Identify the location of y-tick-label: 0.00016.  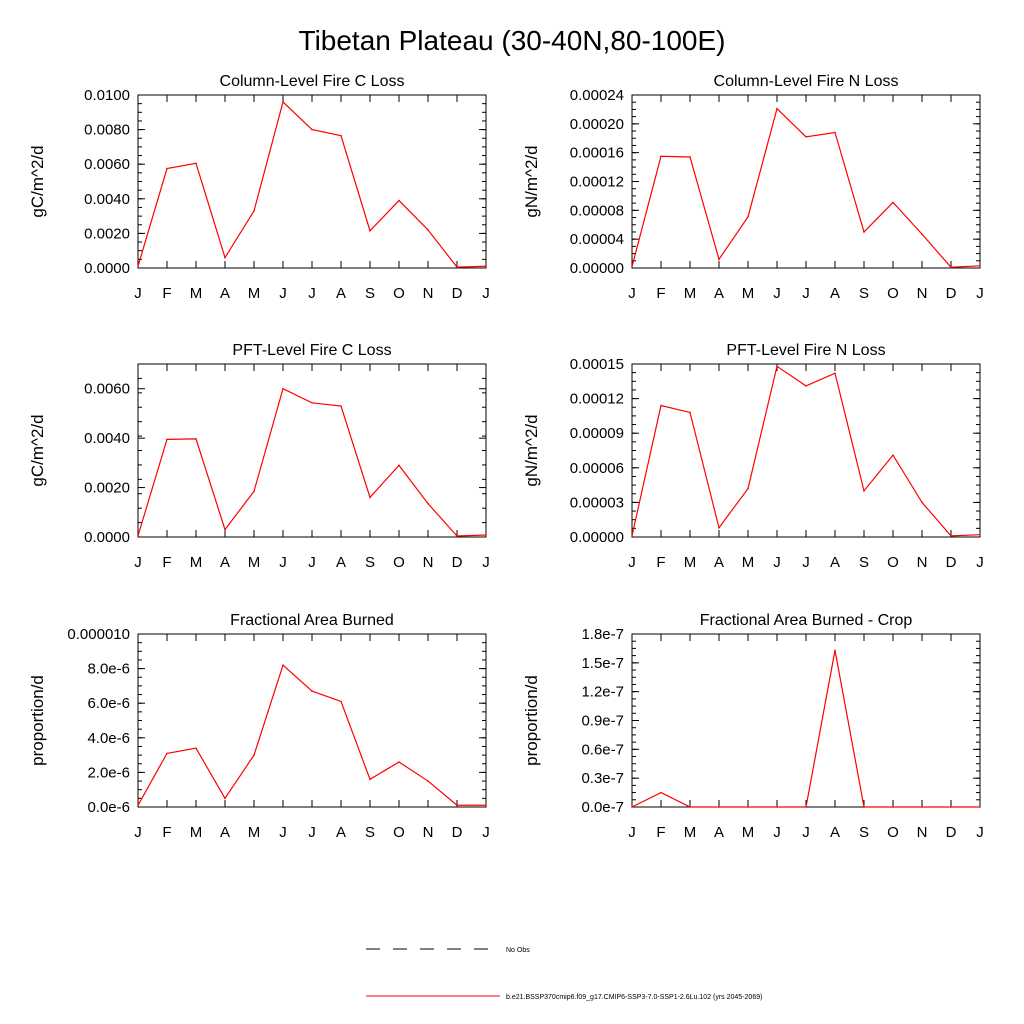
(597, 153).